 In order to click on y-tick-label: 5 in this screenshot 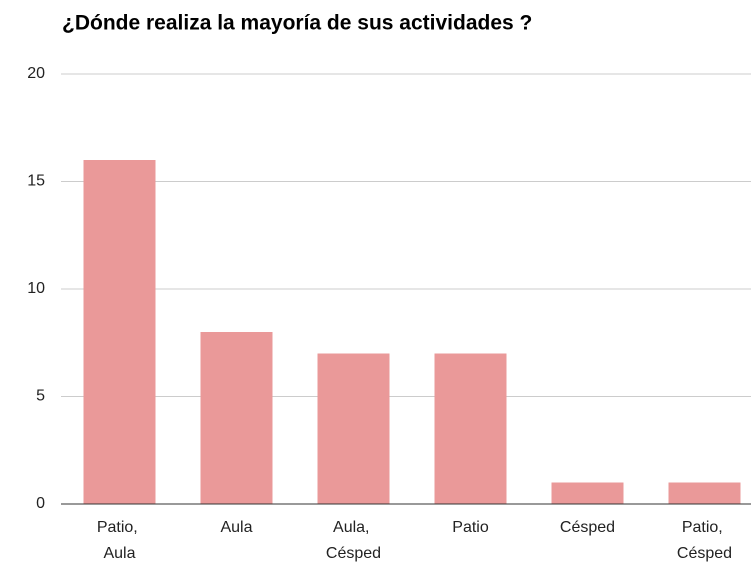, I will do `click(40, 396)`.